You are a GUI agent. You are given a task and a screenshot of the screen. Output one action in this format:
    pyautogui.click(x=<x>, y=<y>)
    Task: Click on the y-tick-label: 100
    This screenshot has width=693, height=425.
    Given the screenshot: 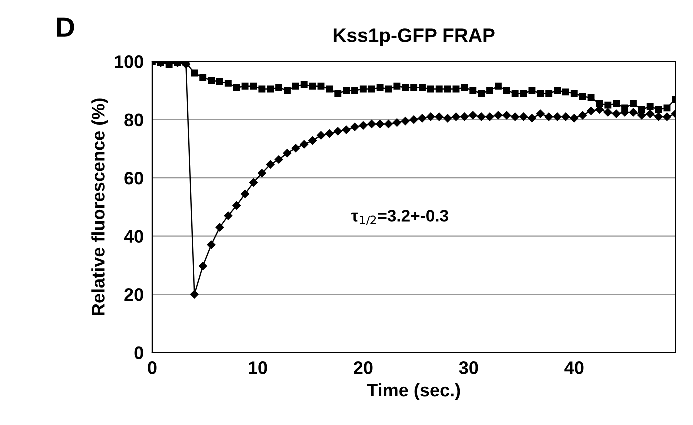 What is the action you would take?
    pyautogui.click(x=129, y=62)
    